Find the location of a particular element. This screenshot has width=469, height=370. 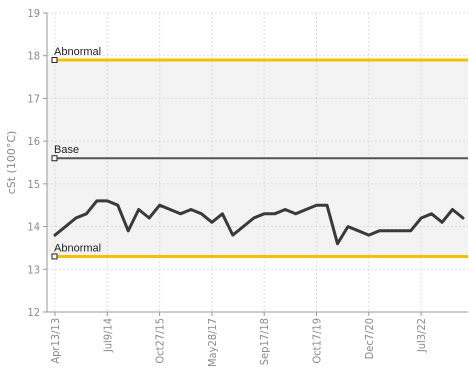

y-tick-labels: 12 13 14 15 16 17 18 19 is located at coordinates (33, 163).